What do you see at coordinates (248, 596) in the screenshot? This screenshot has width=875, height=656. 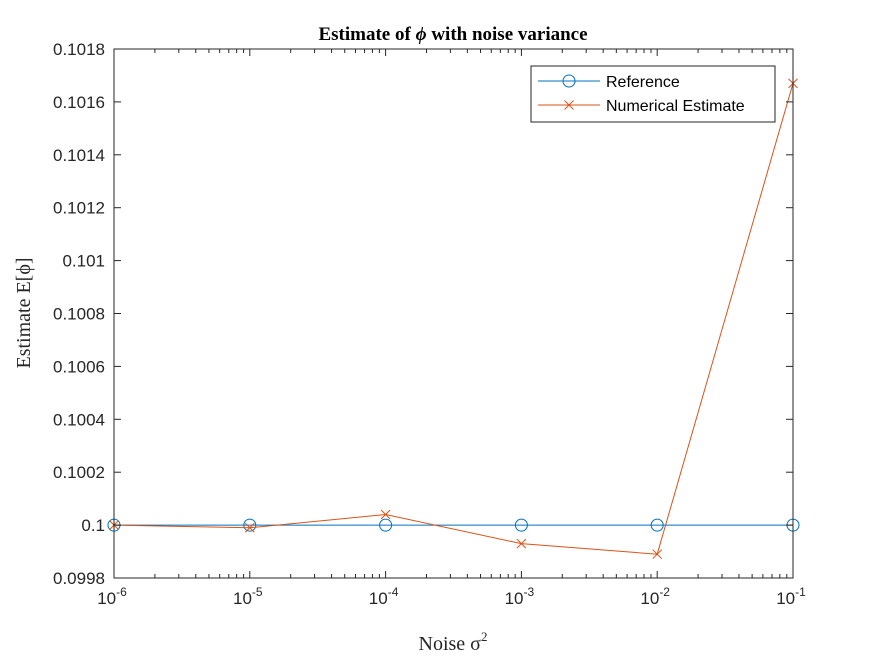 I see `x-tick-label: 10⁻⁵` at bounding box center [248, 596].